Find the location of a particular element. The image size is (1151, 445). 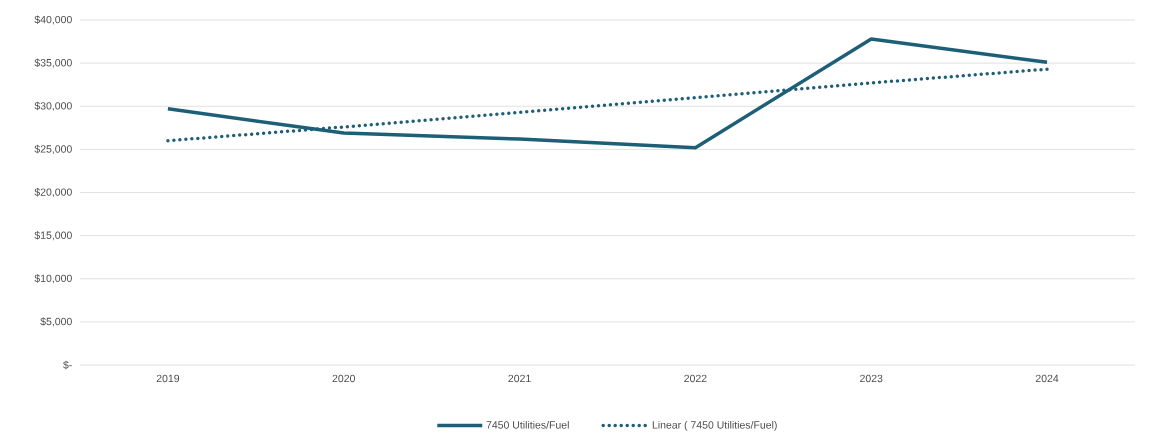

x-tick-label: 2020 is located at coordinates (343, 378).